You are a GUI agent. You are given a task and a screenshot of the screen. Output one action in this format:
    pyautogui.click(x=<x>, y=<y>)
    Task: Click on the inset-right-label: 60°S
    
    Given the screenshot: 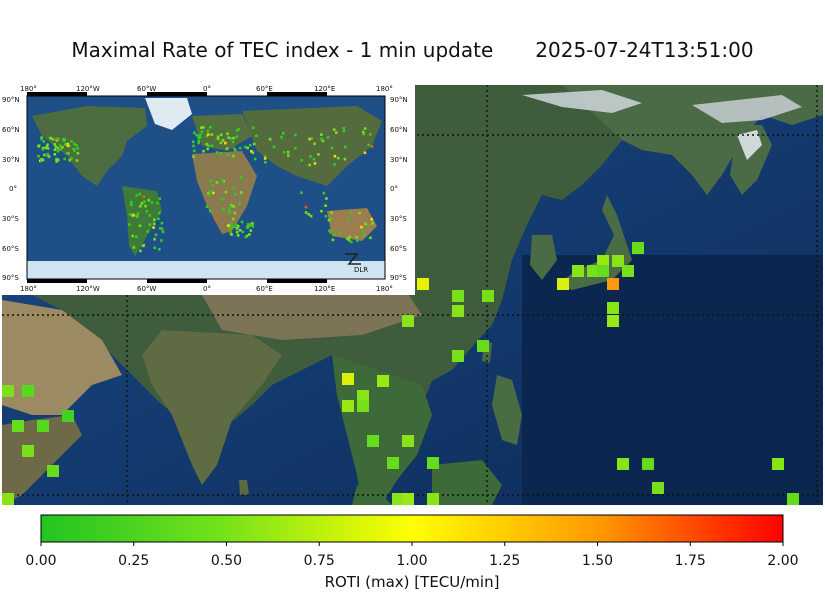 What is the action you would take?
    pyautogui.click(x=398, y=249)
    